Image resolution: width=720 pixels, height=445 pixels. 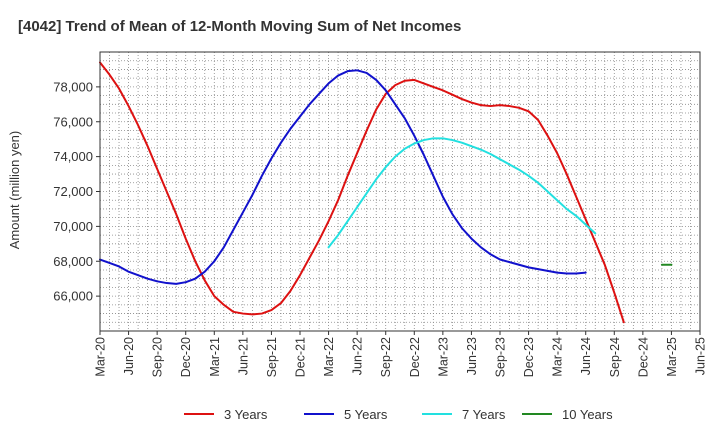 What do you see at coordinates (586, 356) in the screenshot?
I see `x-tick-label: Jun-24` at bounding box center [586, 356].